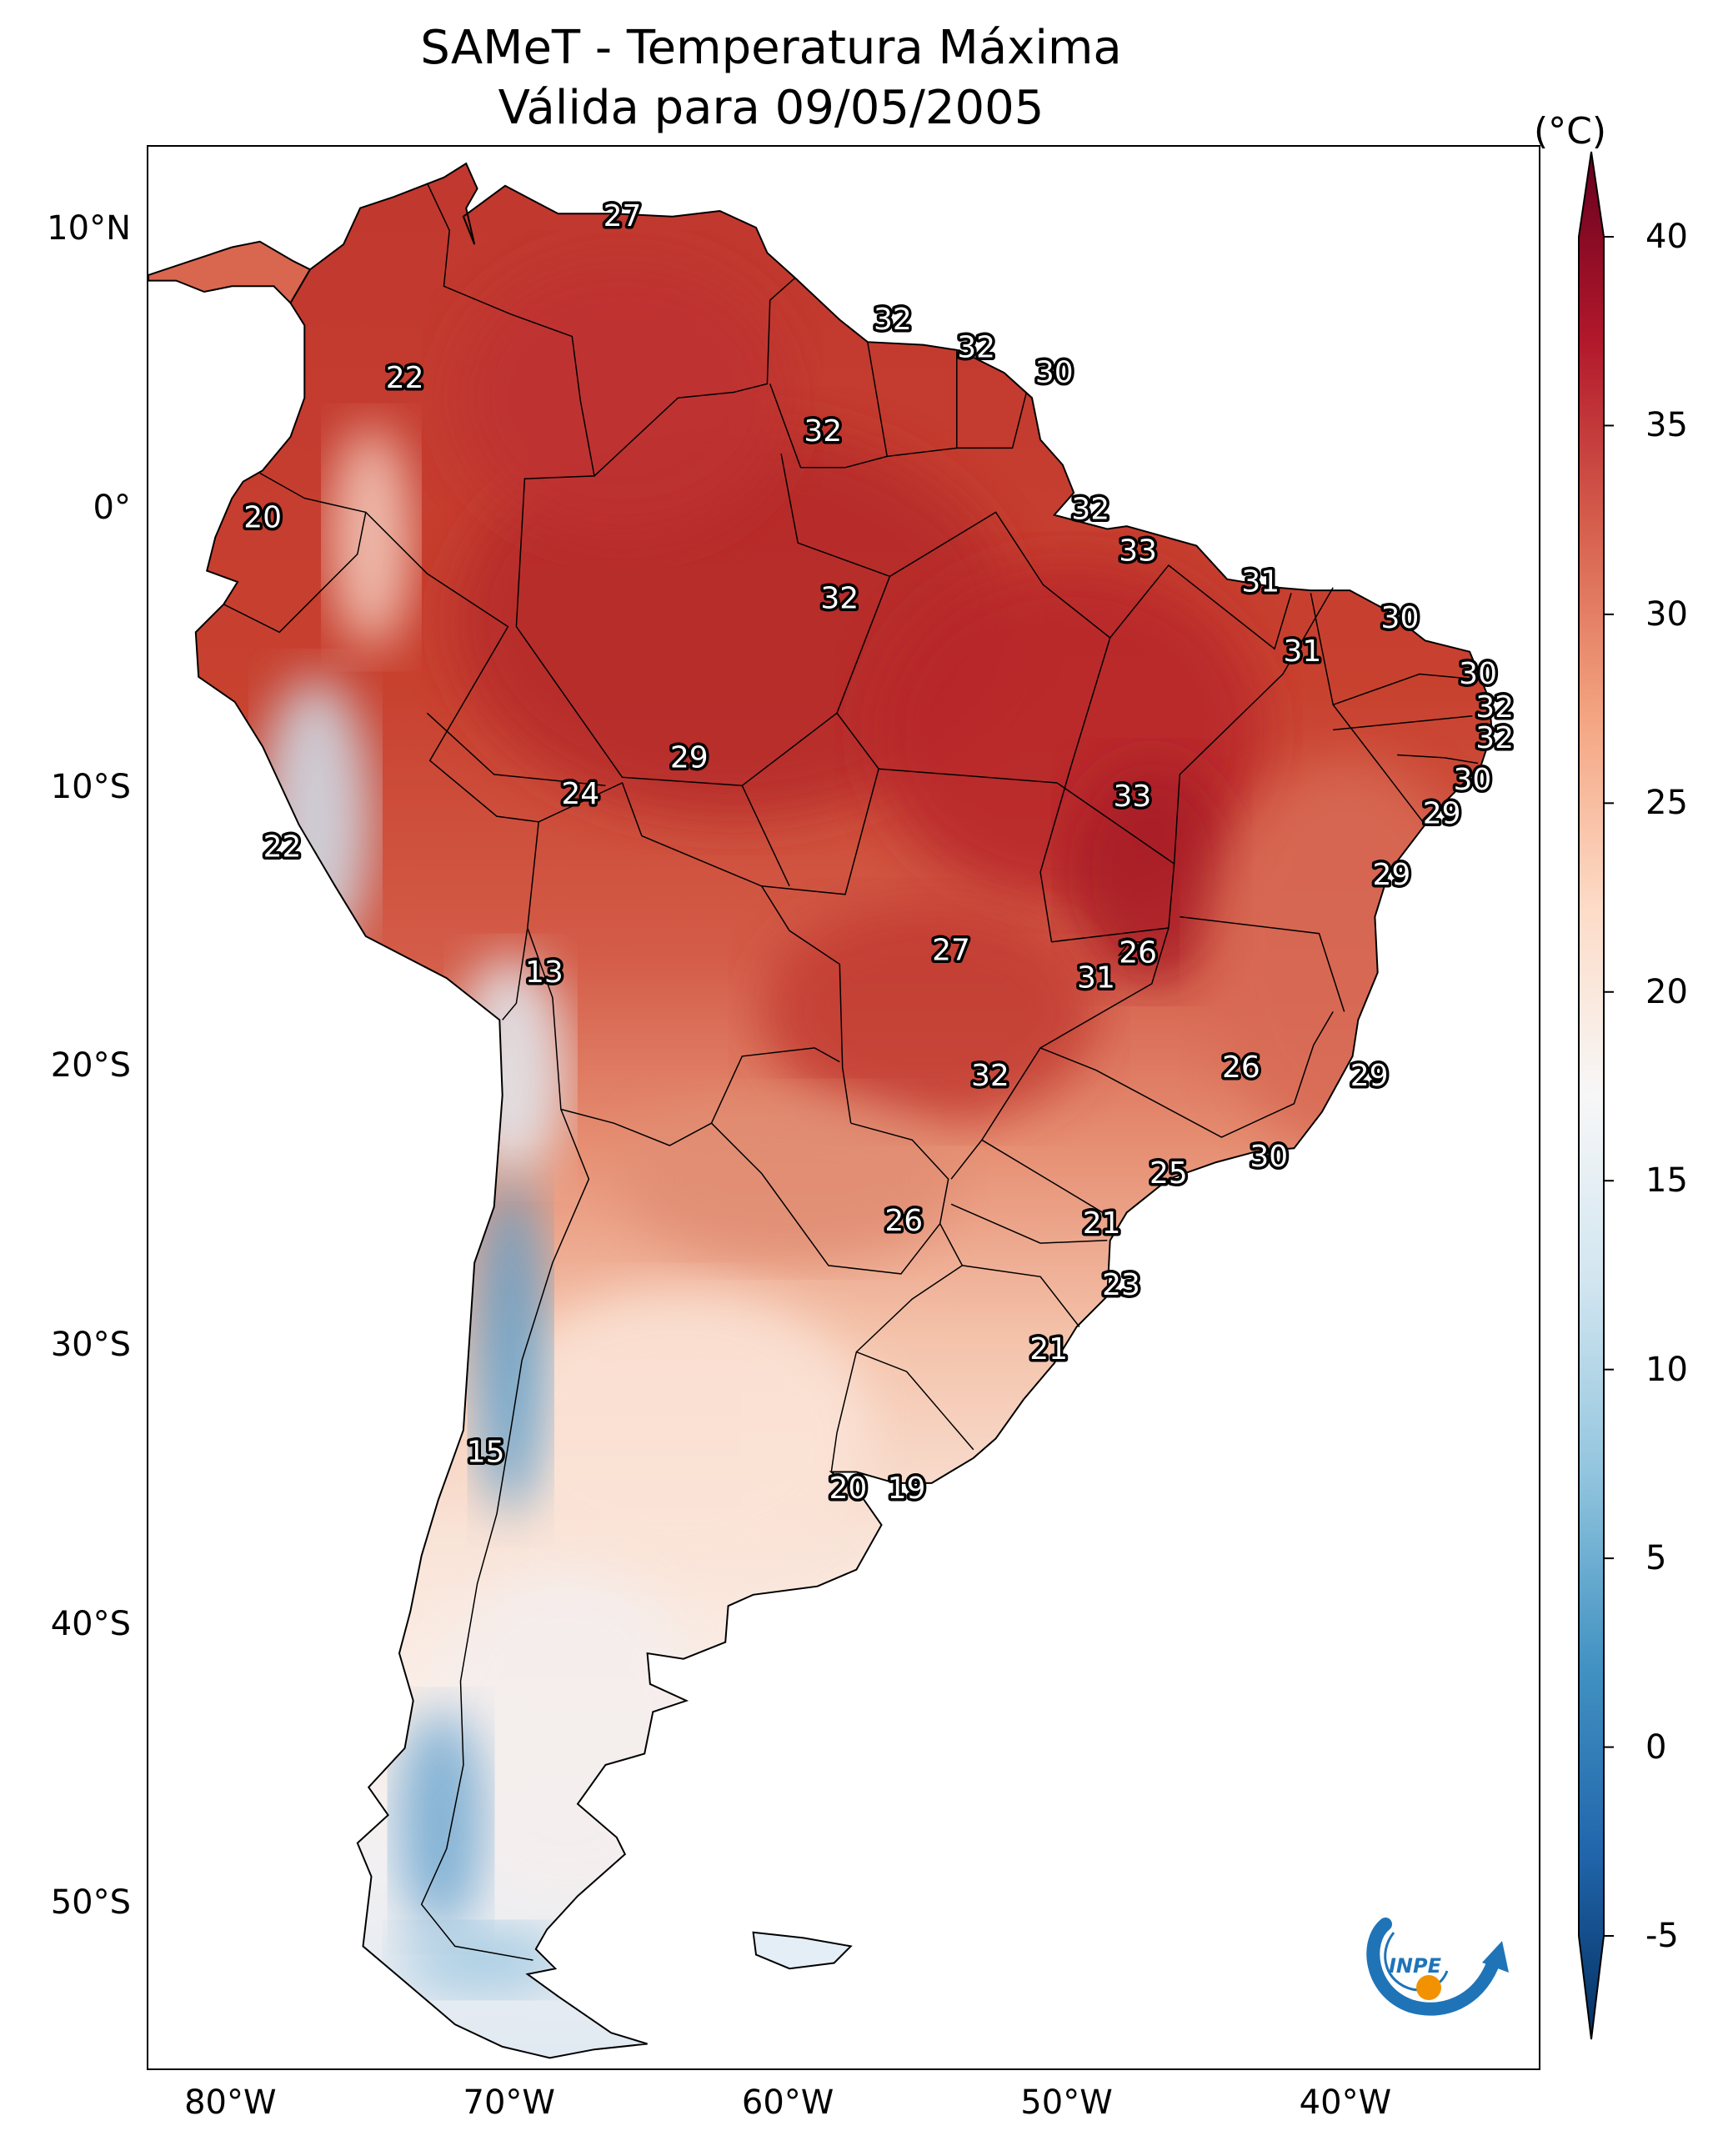 This screenshot has width=1723, height=2156. What do you see at coordinates (486, 1453) in the screenshot?
I see `temperature-value-label: 15` at bounding box center [486, 1453].